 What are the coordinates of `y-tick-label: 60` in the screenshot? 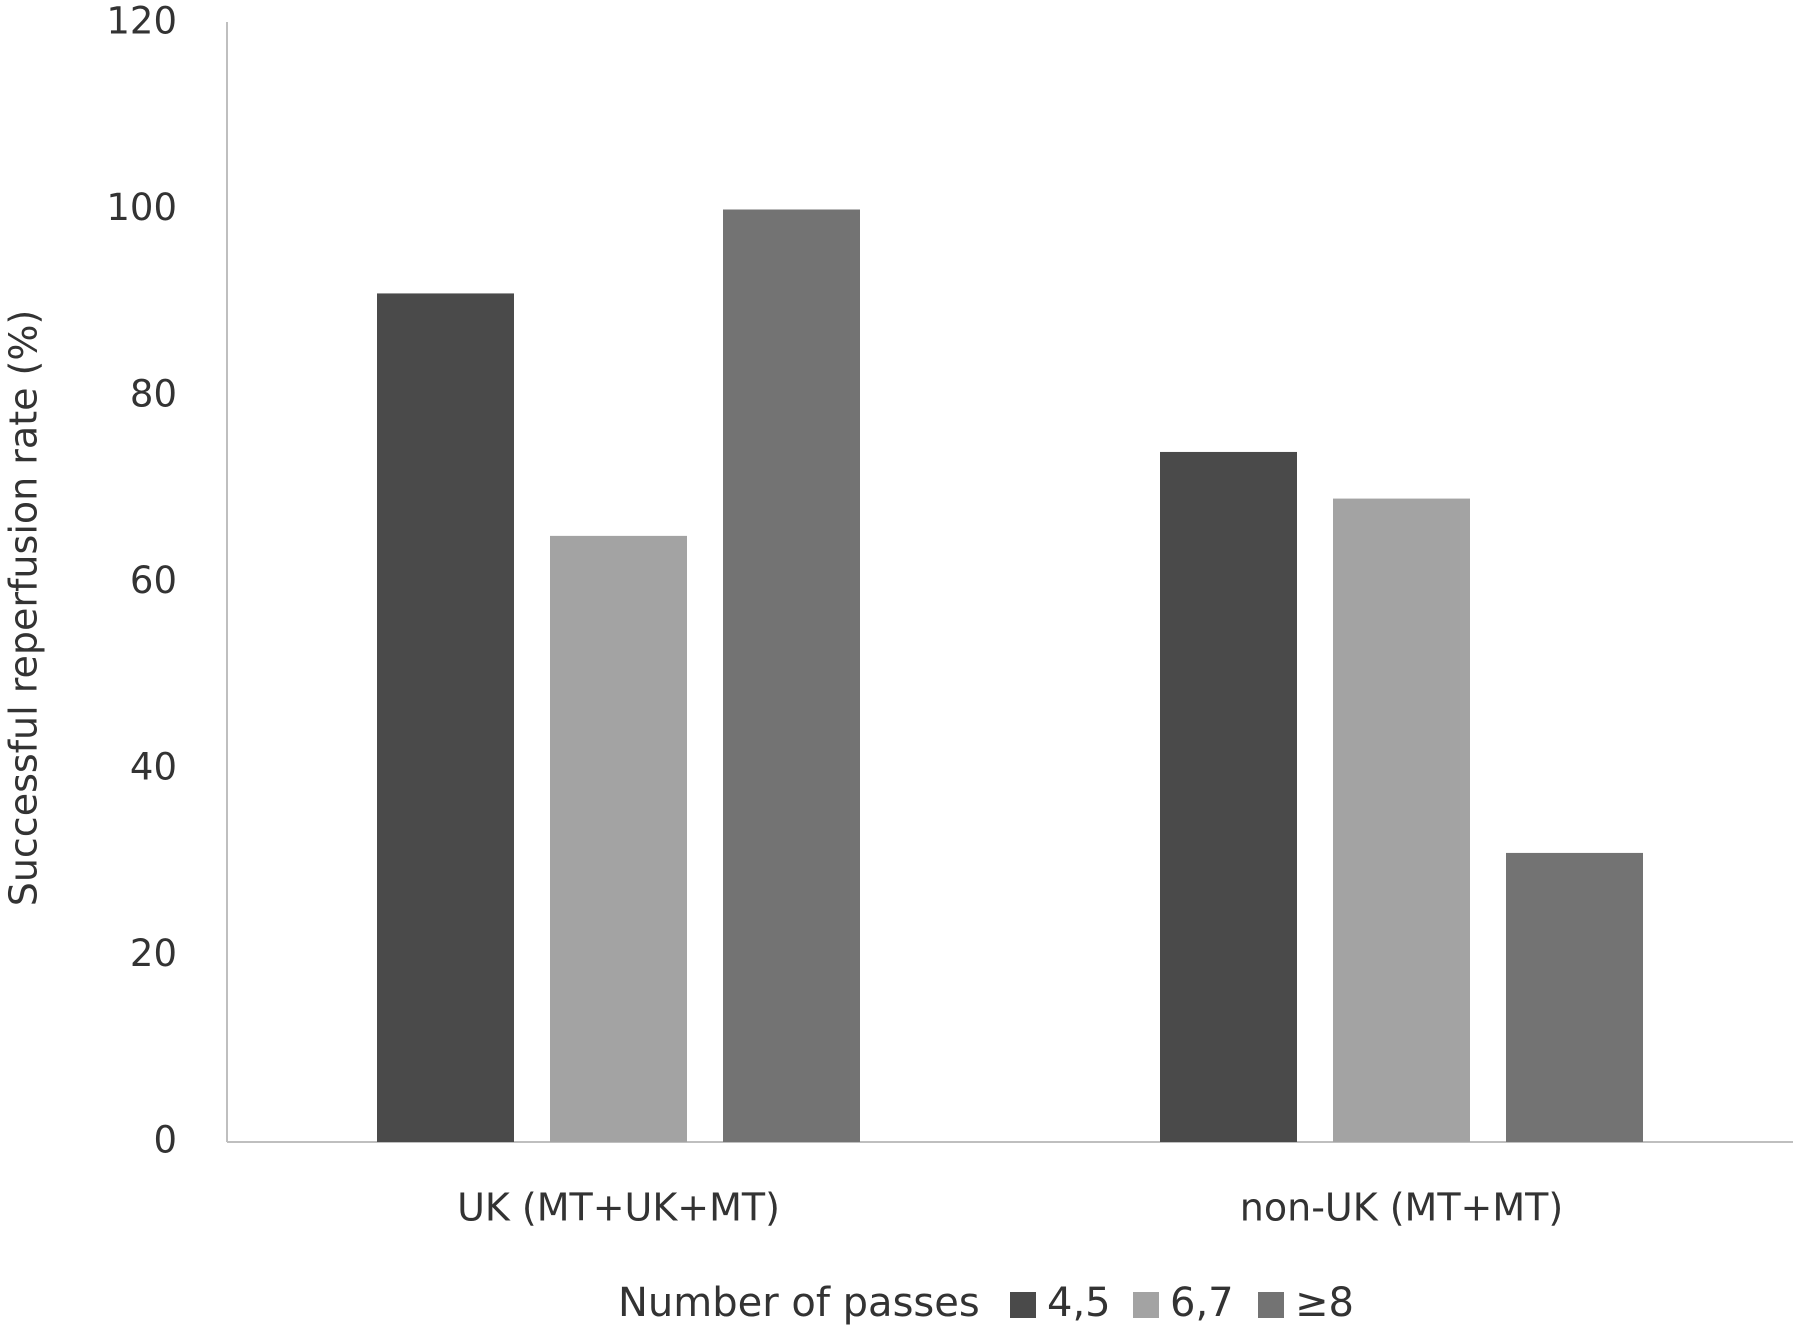 It's located at (153, 580).